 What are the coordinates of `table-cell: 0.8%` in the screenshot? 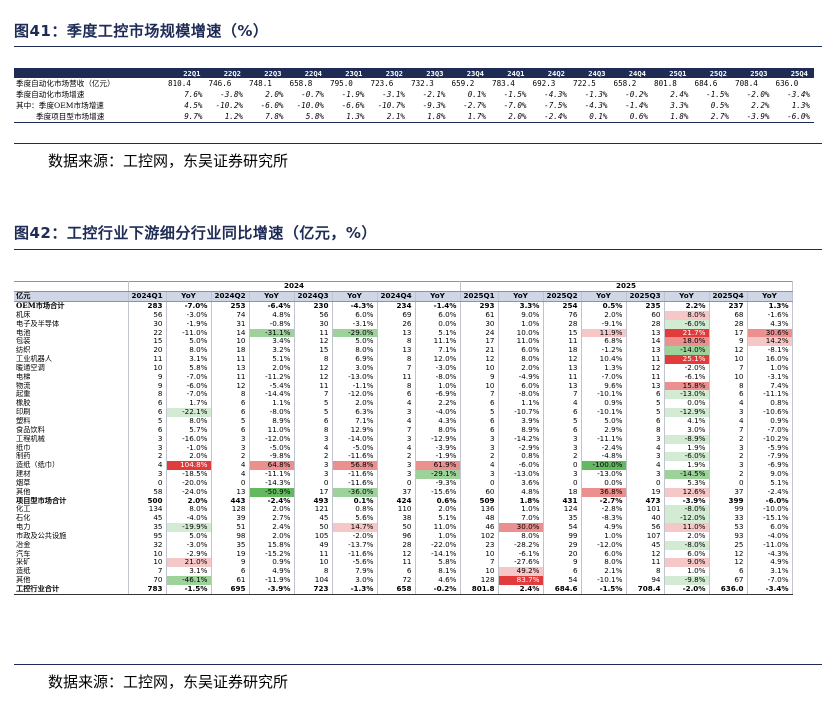 It's located at (355, 510).